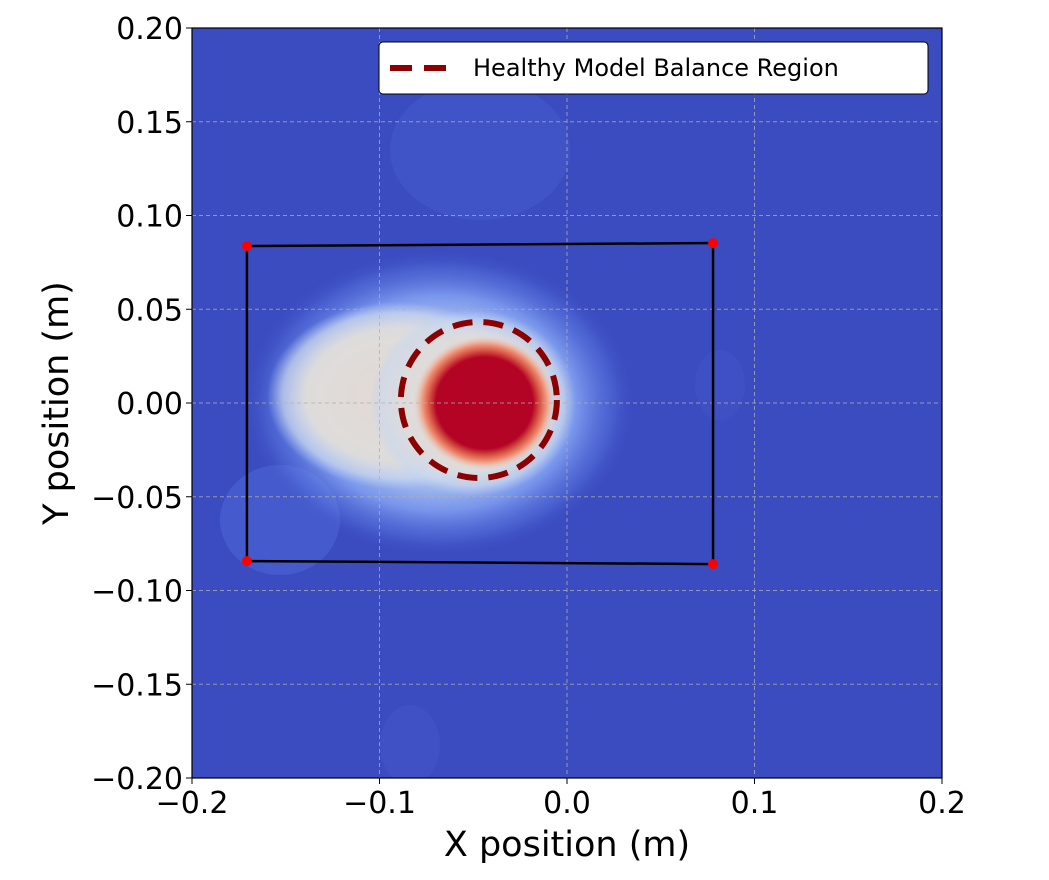 The height and width of the screenshot is (880, 1049). What do you see at coordinates (137, 592) in the screenshot?
I see `y-tick-label: −0.10` at bounding box center [137, 592].